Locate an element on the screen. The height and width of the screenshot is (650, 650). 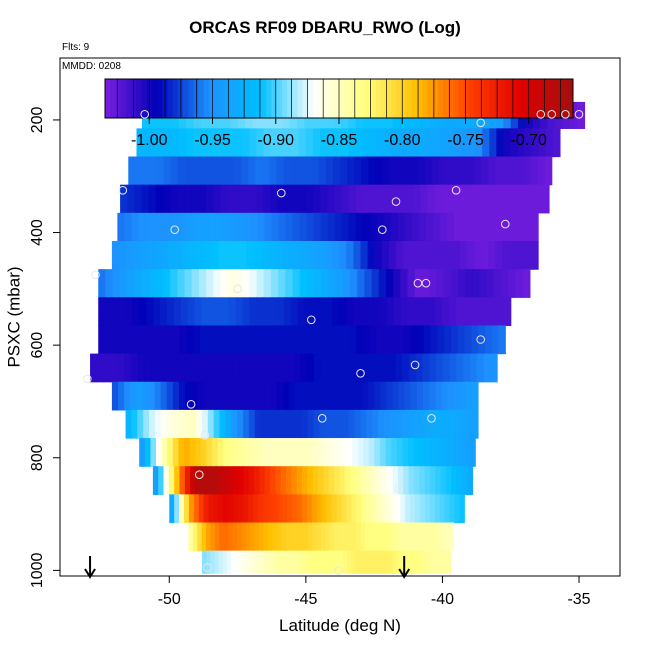
sample-point is located at coordinates (399, 489).